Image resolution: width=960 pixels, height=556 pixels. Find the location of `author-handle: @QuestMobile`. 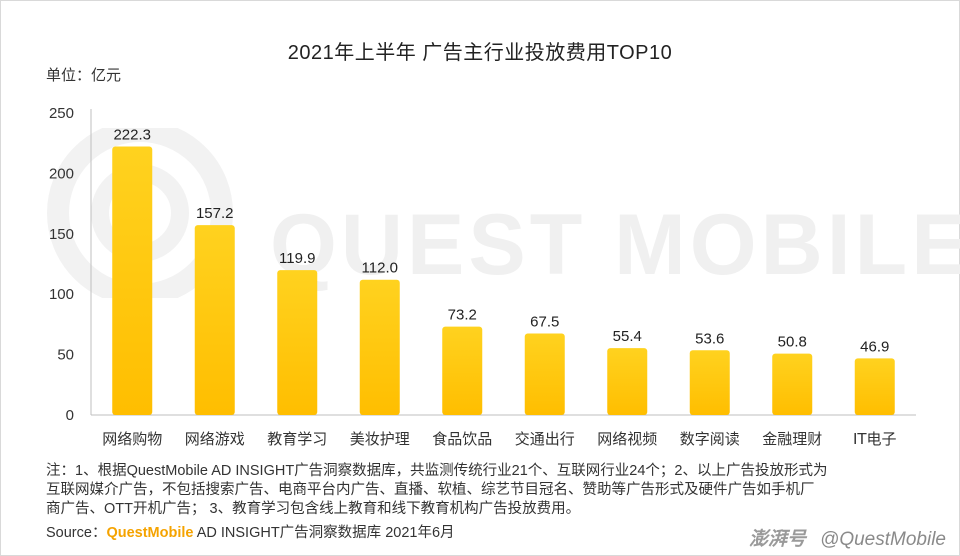

author-handle: @QuestMobile is located at coordinates (883, 539).